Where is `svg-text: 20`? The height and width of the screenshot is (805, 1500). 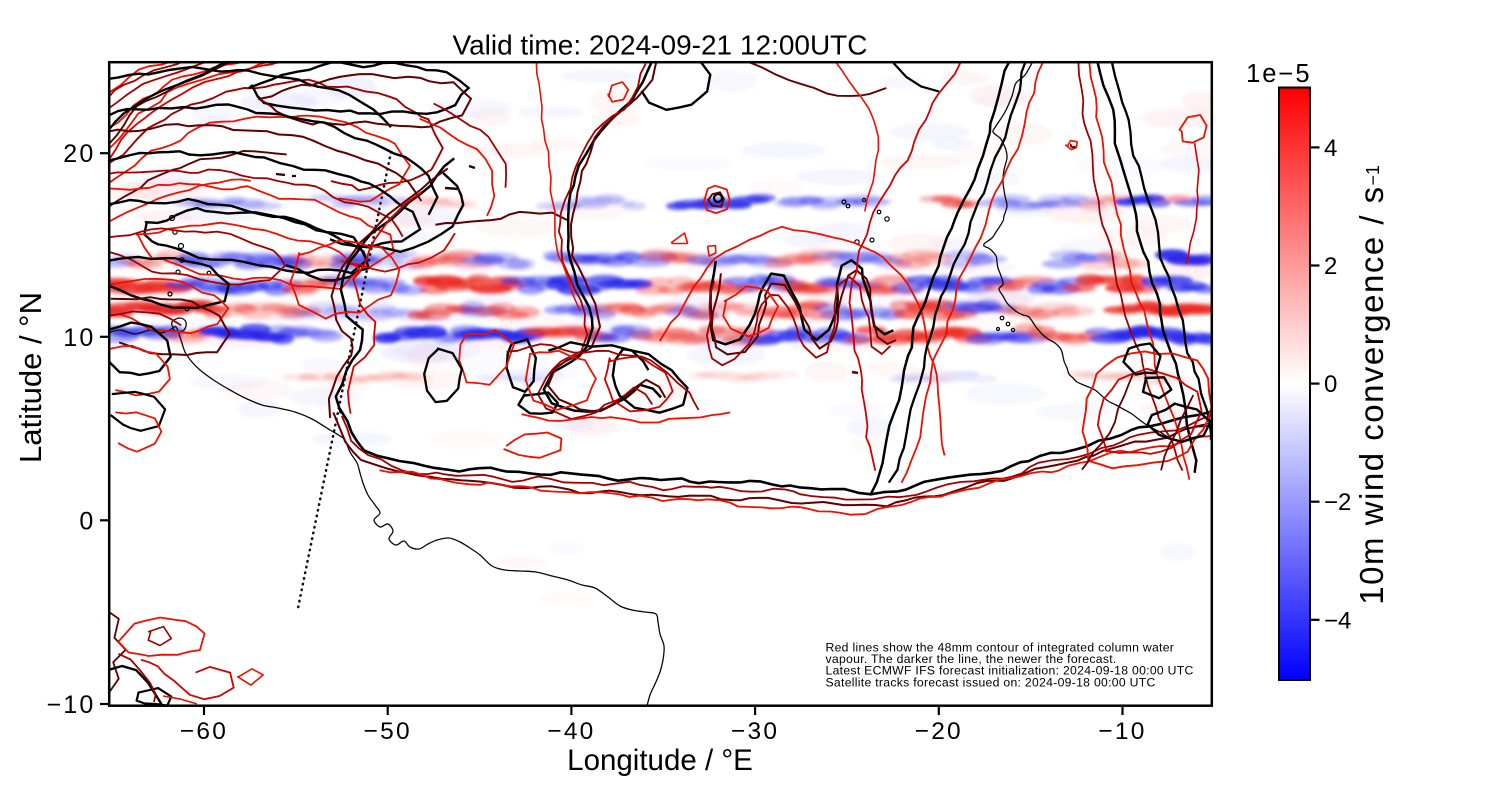 svg-text: 20 is located at coordinates (79, 154).